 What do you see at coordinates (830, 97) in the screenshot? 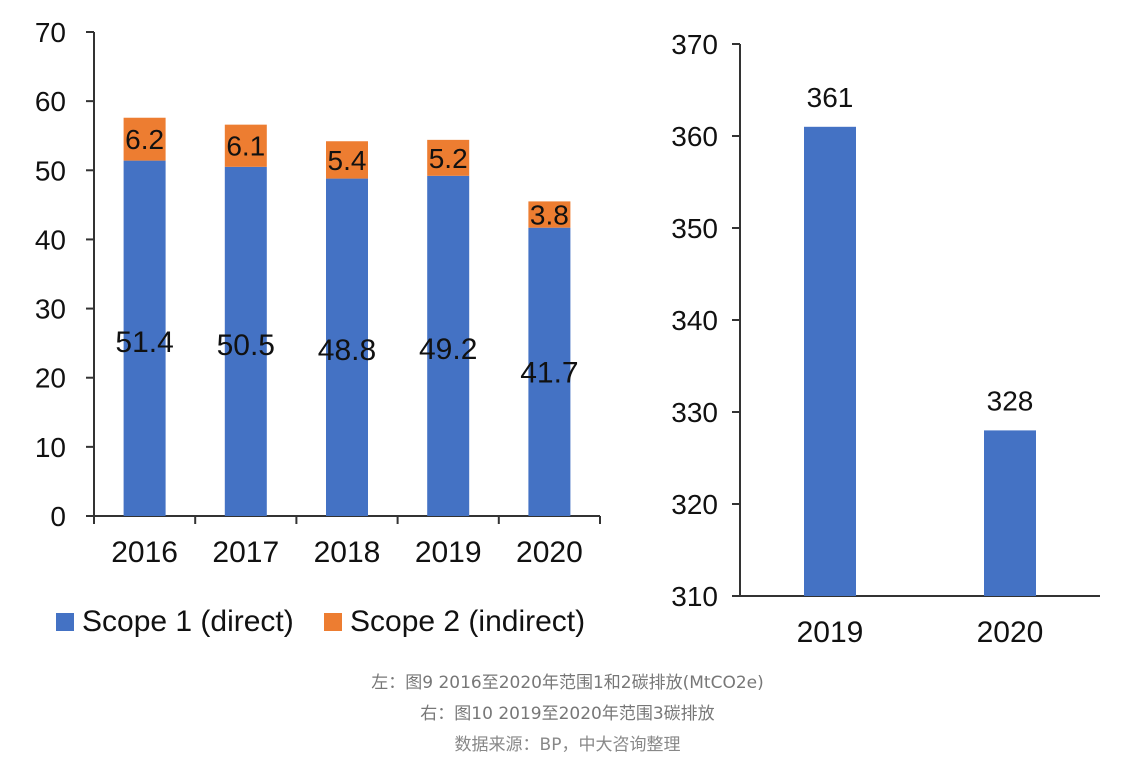
I see `data-label: 361` at bounding box center [830, 97].